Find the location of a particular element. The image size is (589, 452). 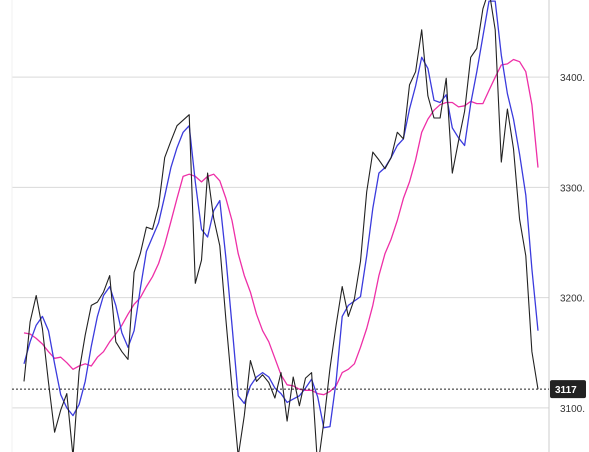

last-price-tag-label: 3117 is located at coordinates (566, 390).